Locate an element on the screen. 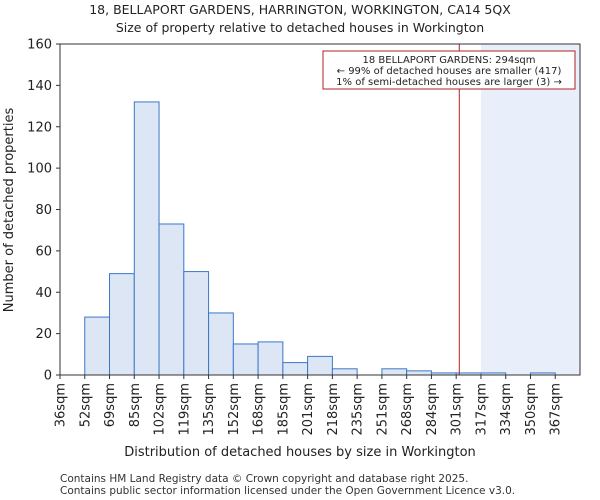 This screenshot has width=600, height=500. x-tick-label: 350sqm is located at coordinates (531, 409).